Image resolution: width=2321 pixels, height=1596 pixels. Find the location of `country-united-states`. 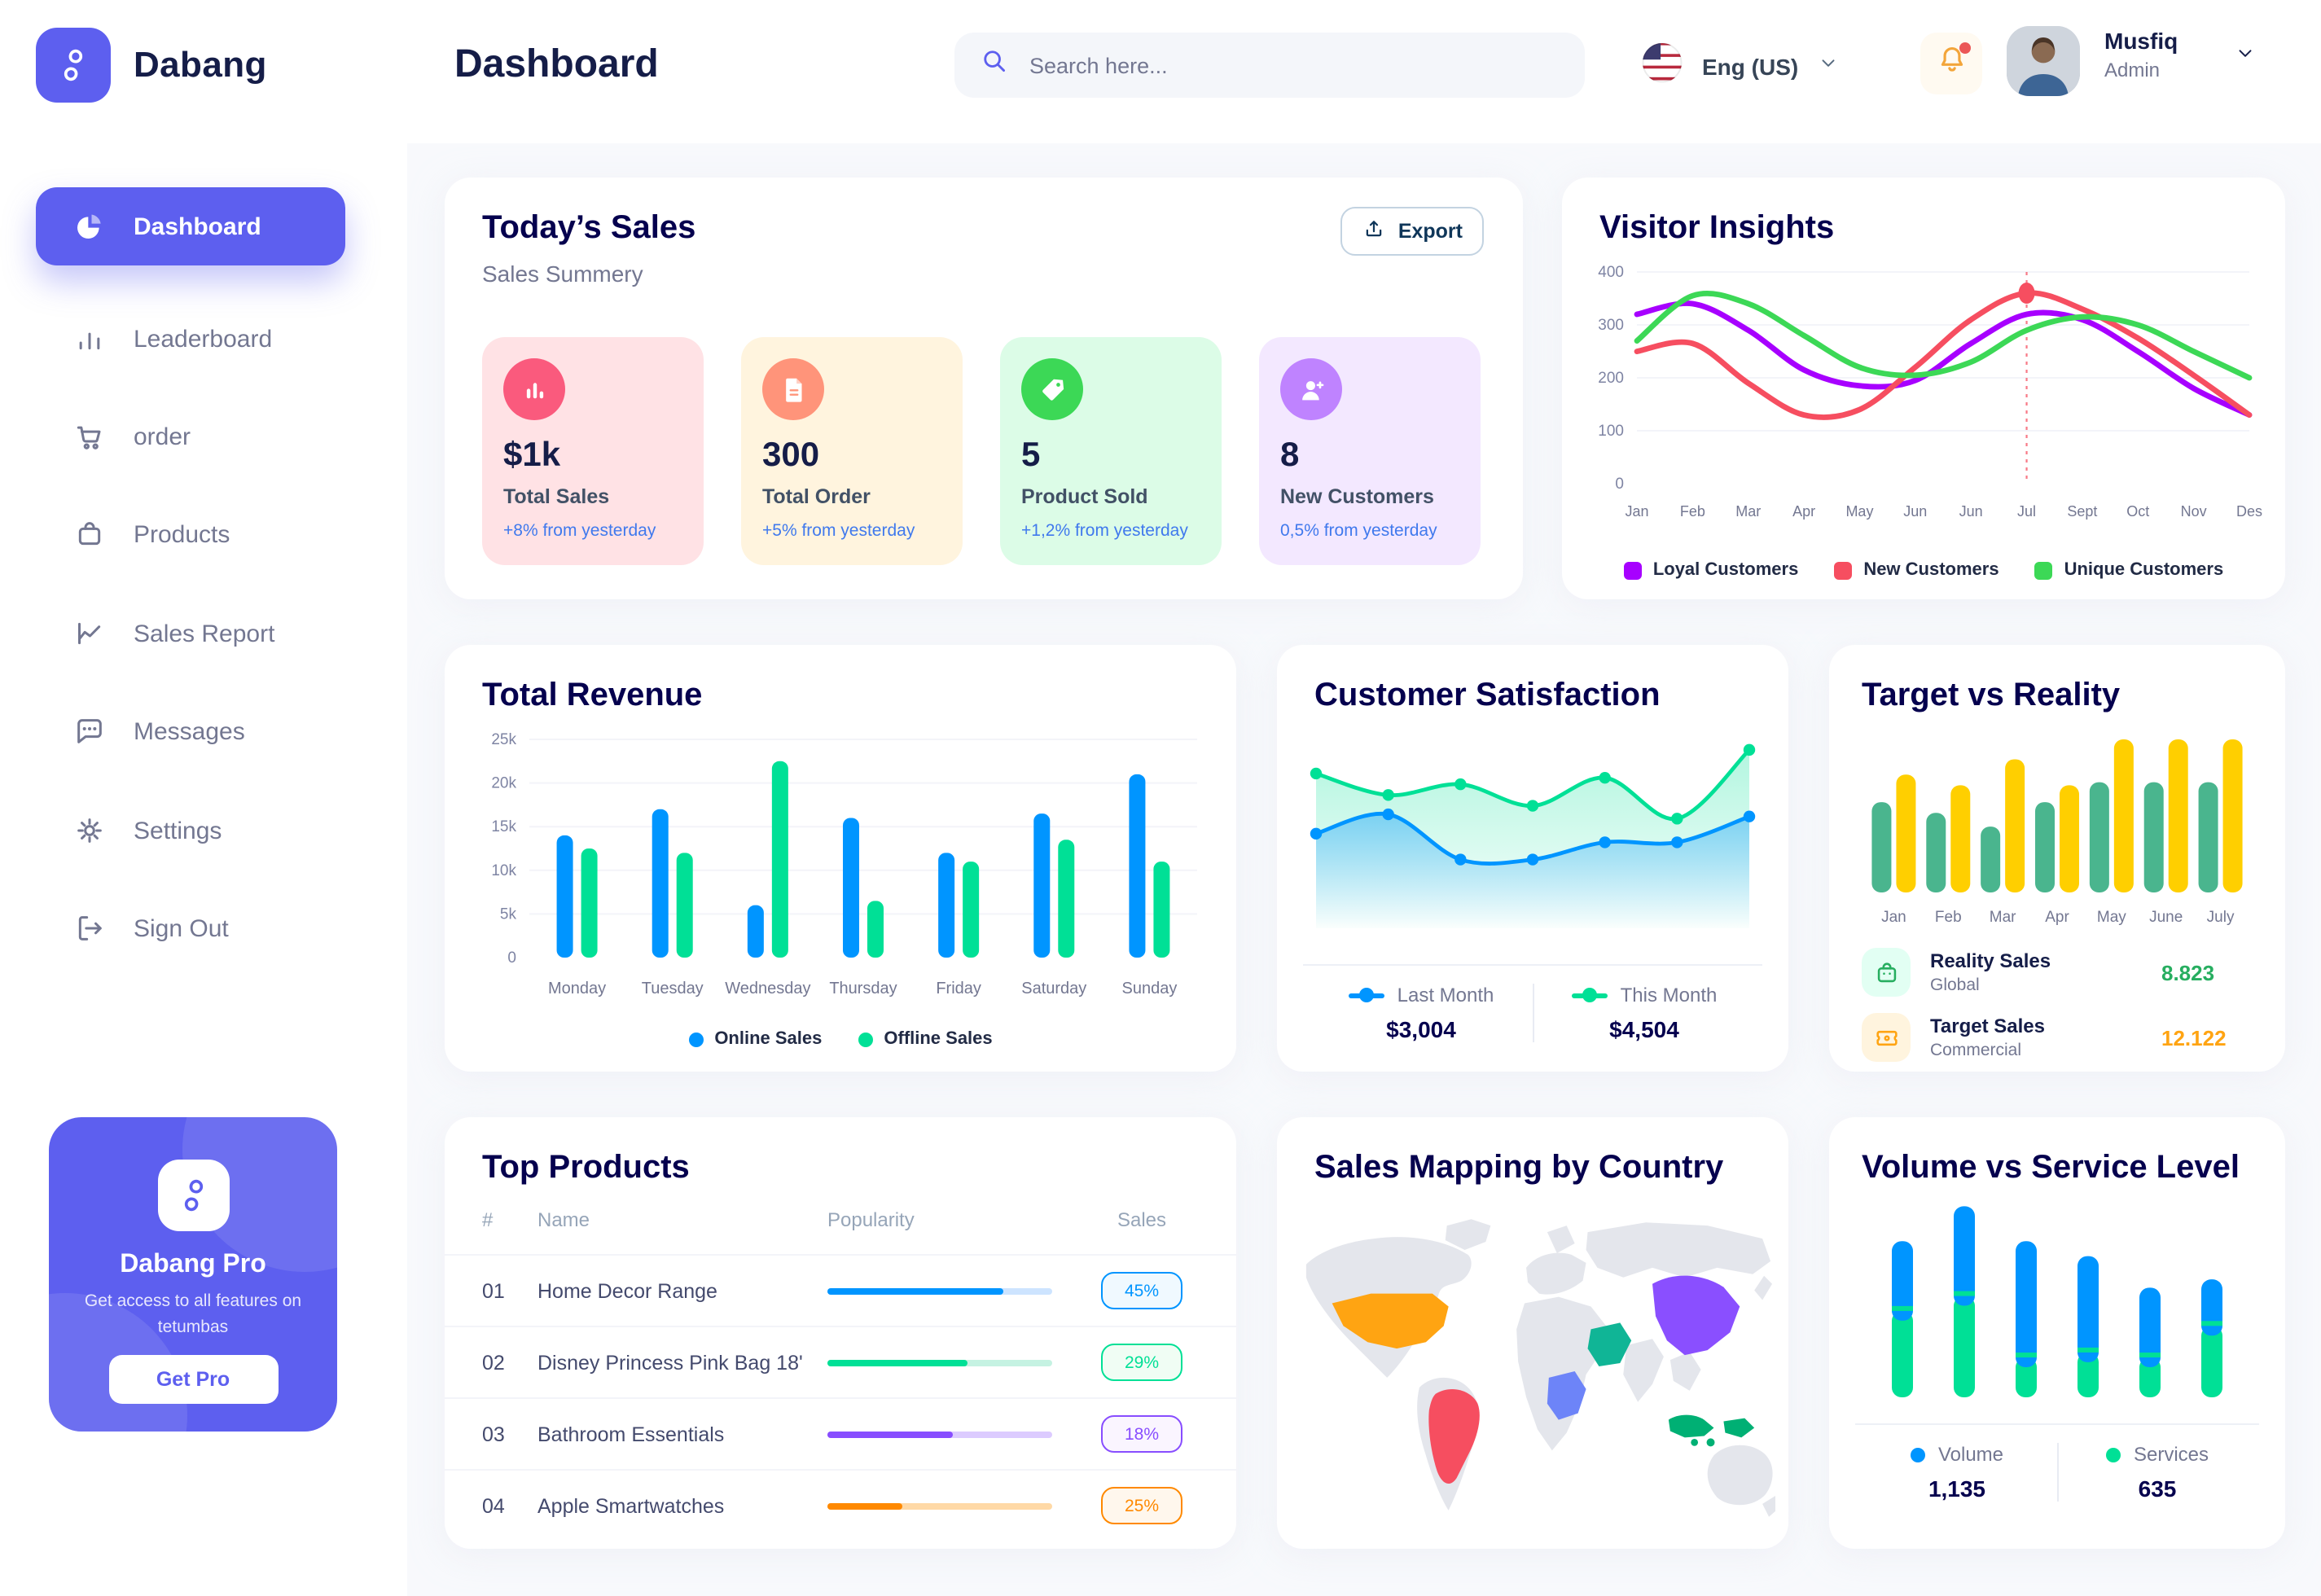

country-united-states is located at coordinates (1390, 1321).